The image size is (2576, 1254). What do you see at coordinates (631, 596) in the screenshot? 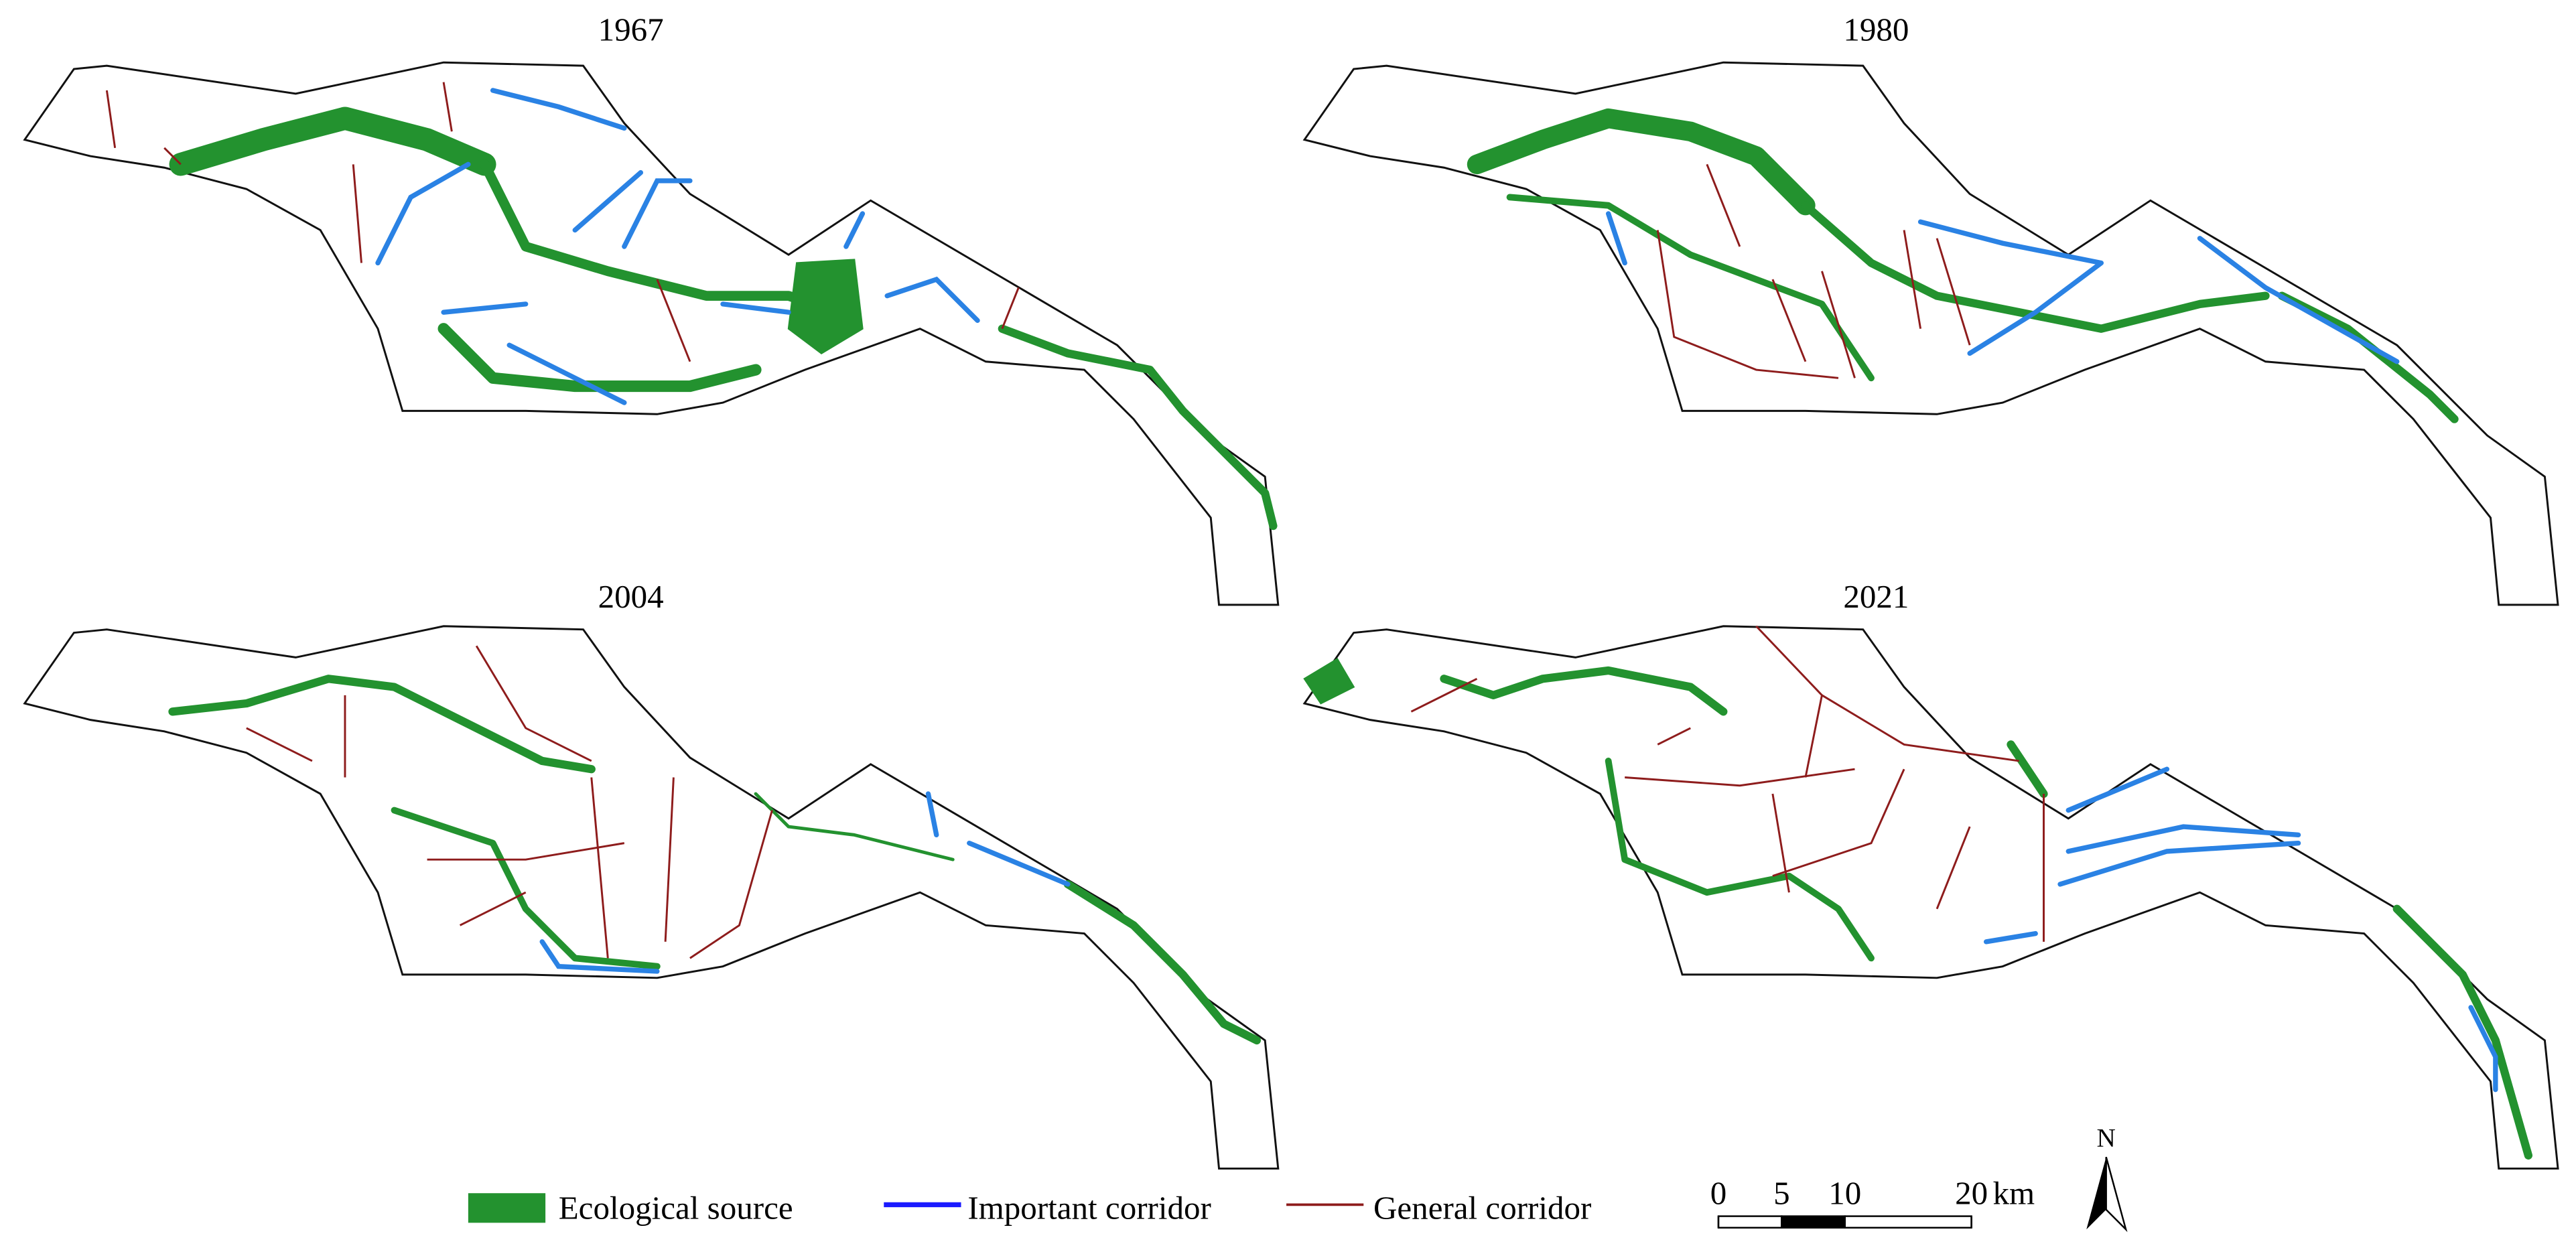
I see `panel-title: 2004` at bounding box center [631, 596].